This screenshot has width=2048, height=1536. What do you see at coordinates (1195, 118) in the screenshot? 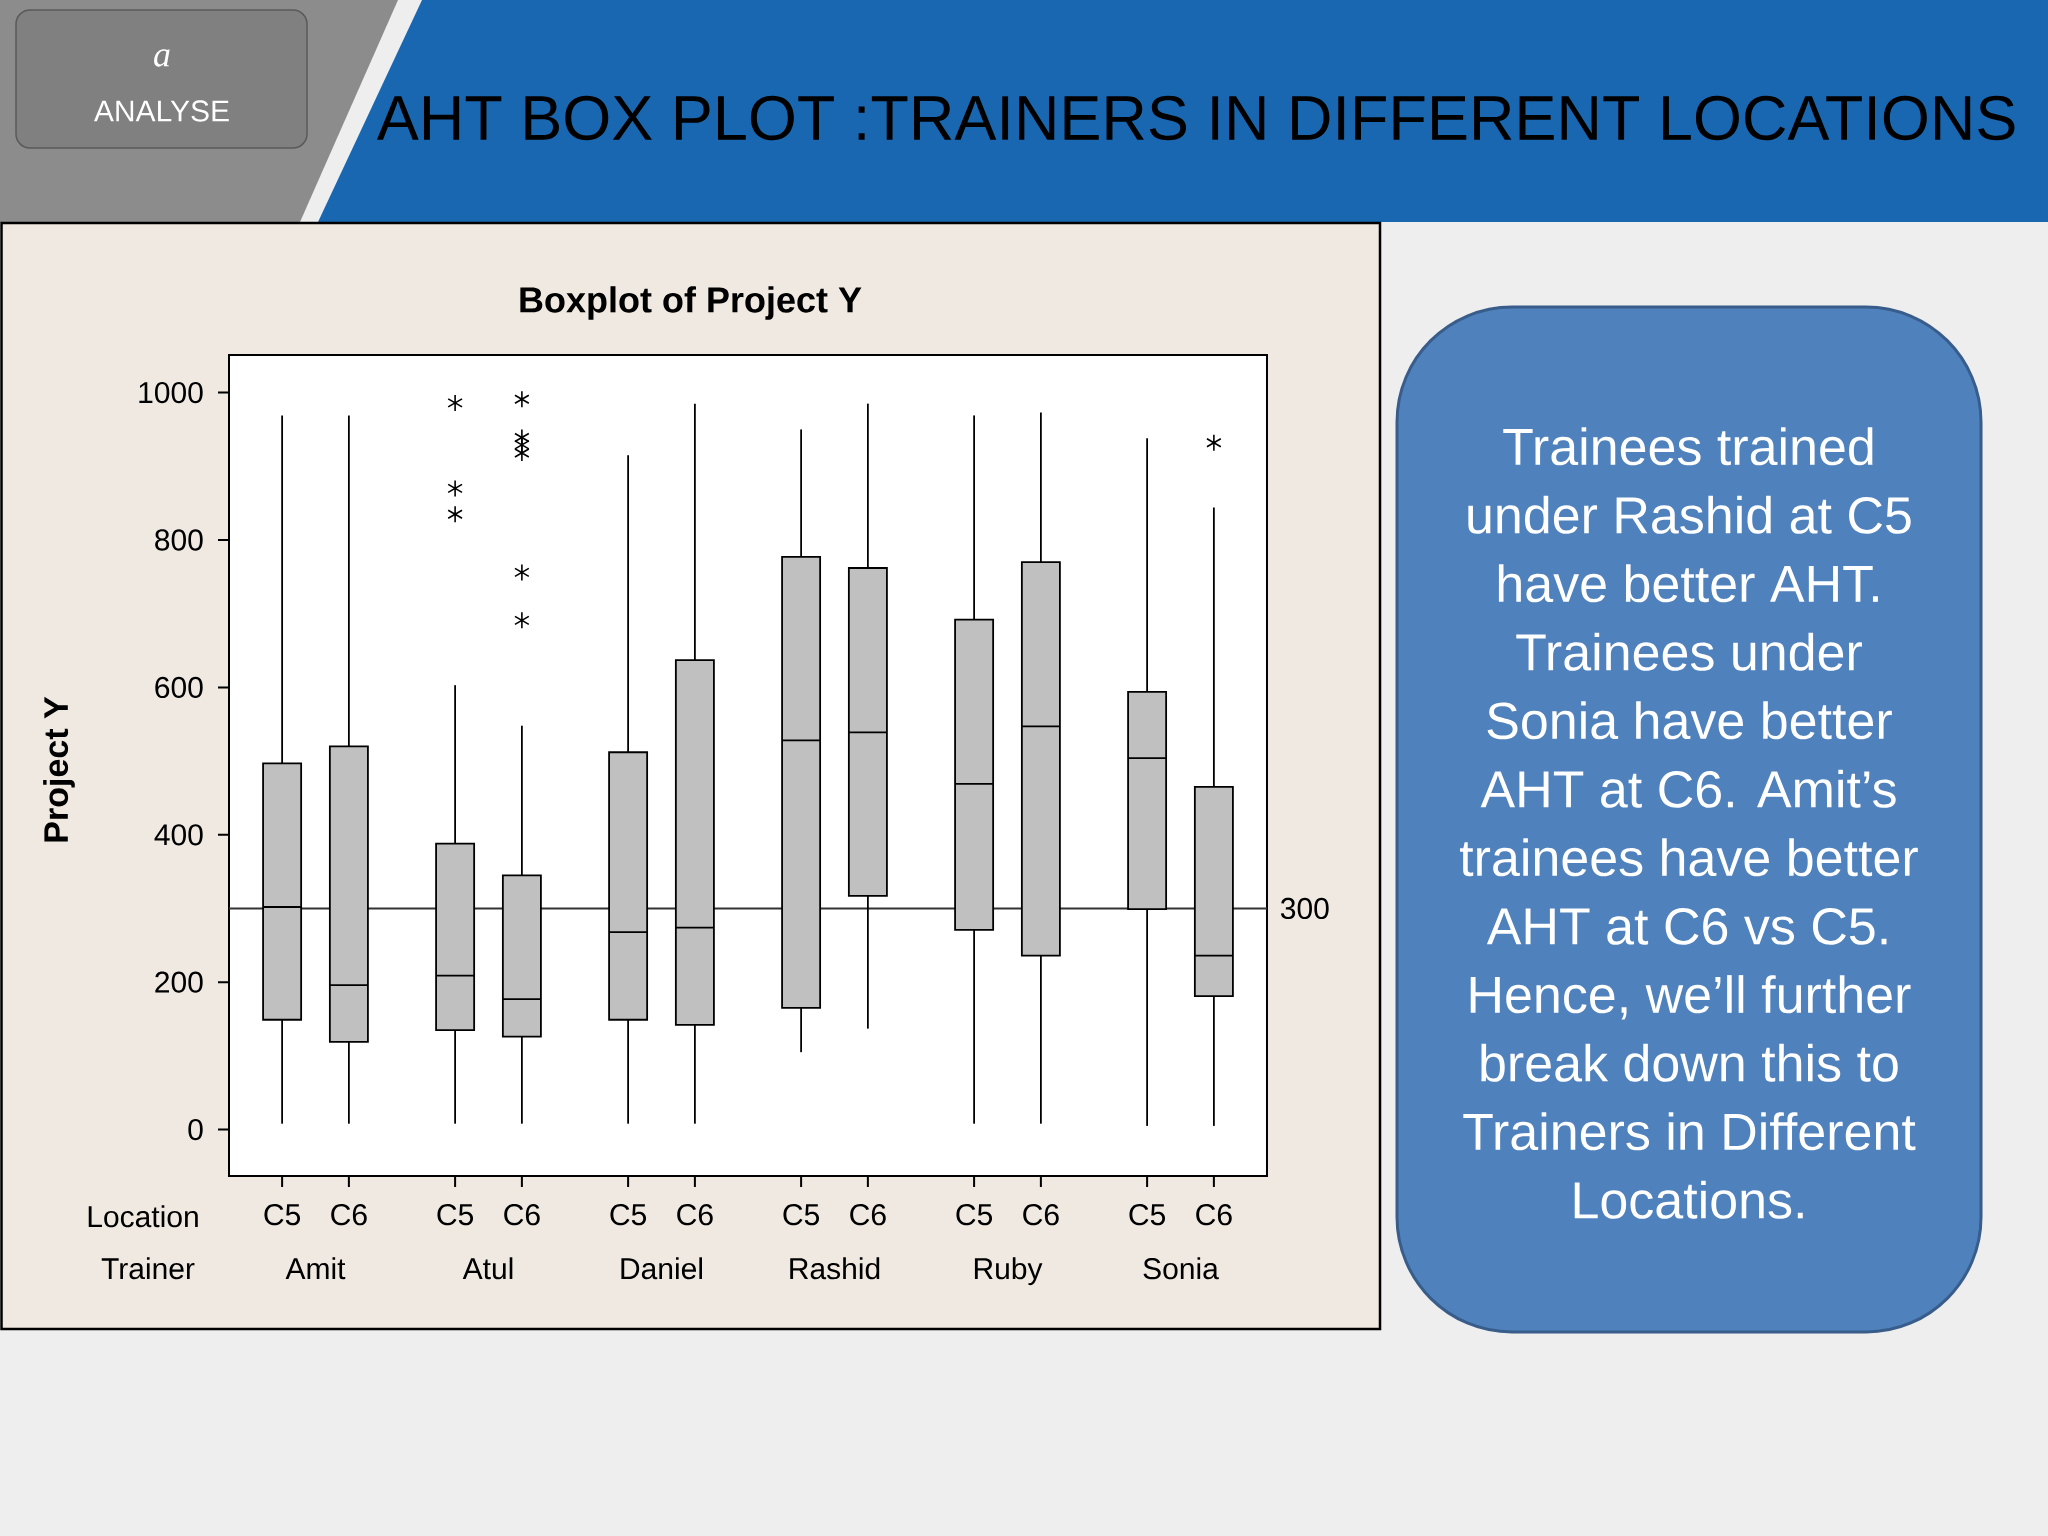
I see `chart-title: AHT BOX PLOT :TRAINERS IN DIFFERENT LOCATIONS` at bounding box center [1195, 118].